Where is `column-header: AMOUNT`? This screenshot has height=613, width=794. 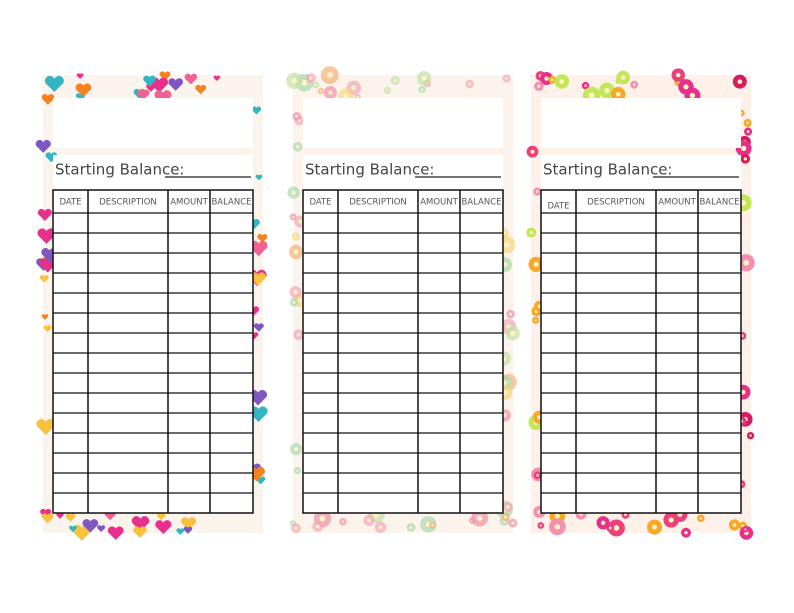 column-header: AMOUNT is located at coordinates (189, 203).